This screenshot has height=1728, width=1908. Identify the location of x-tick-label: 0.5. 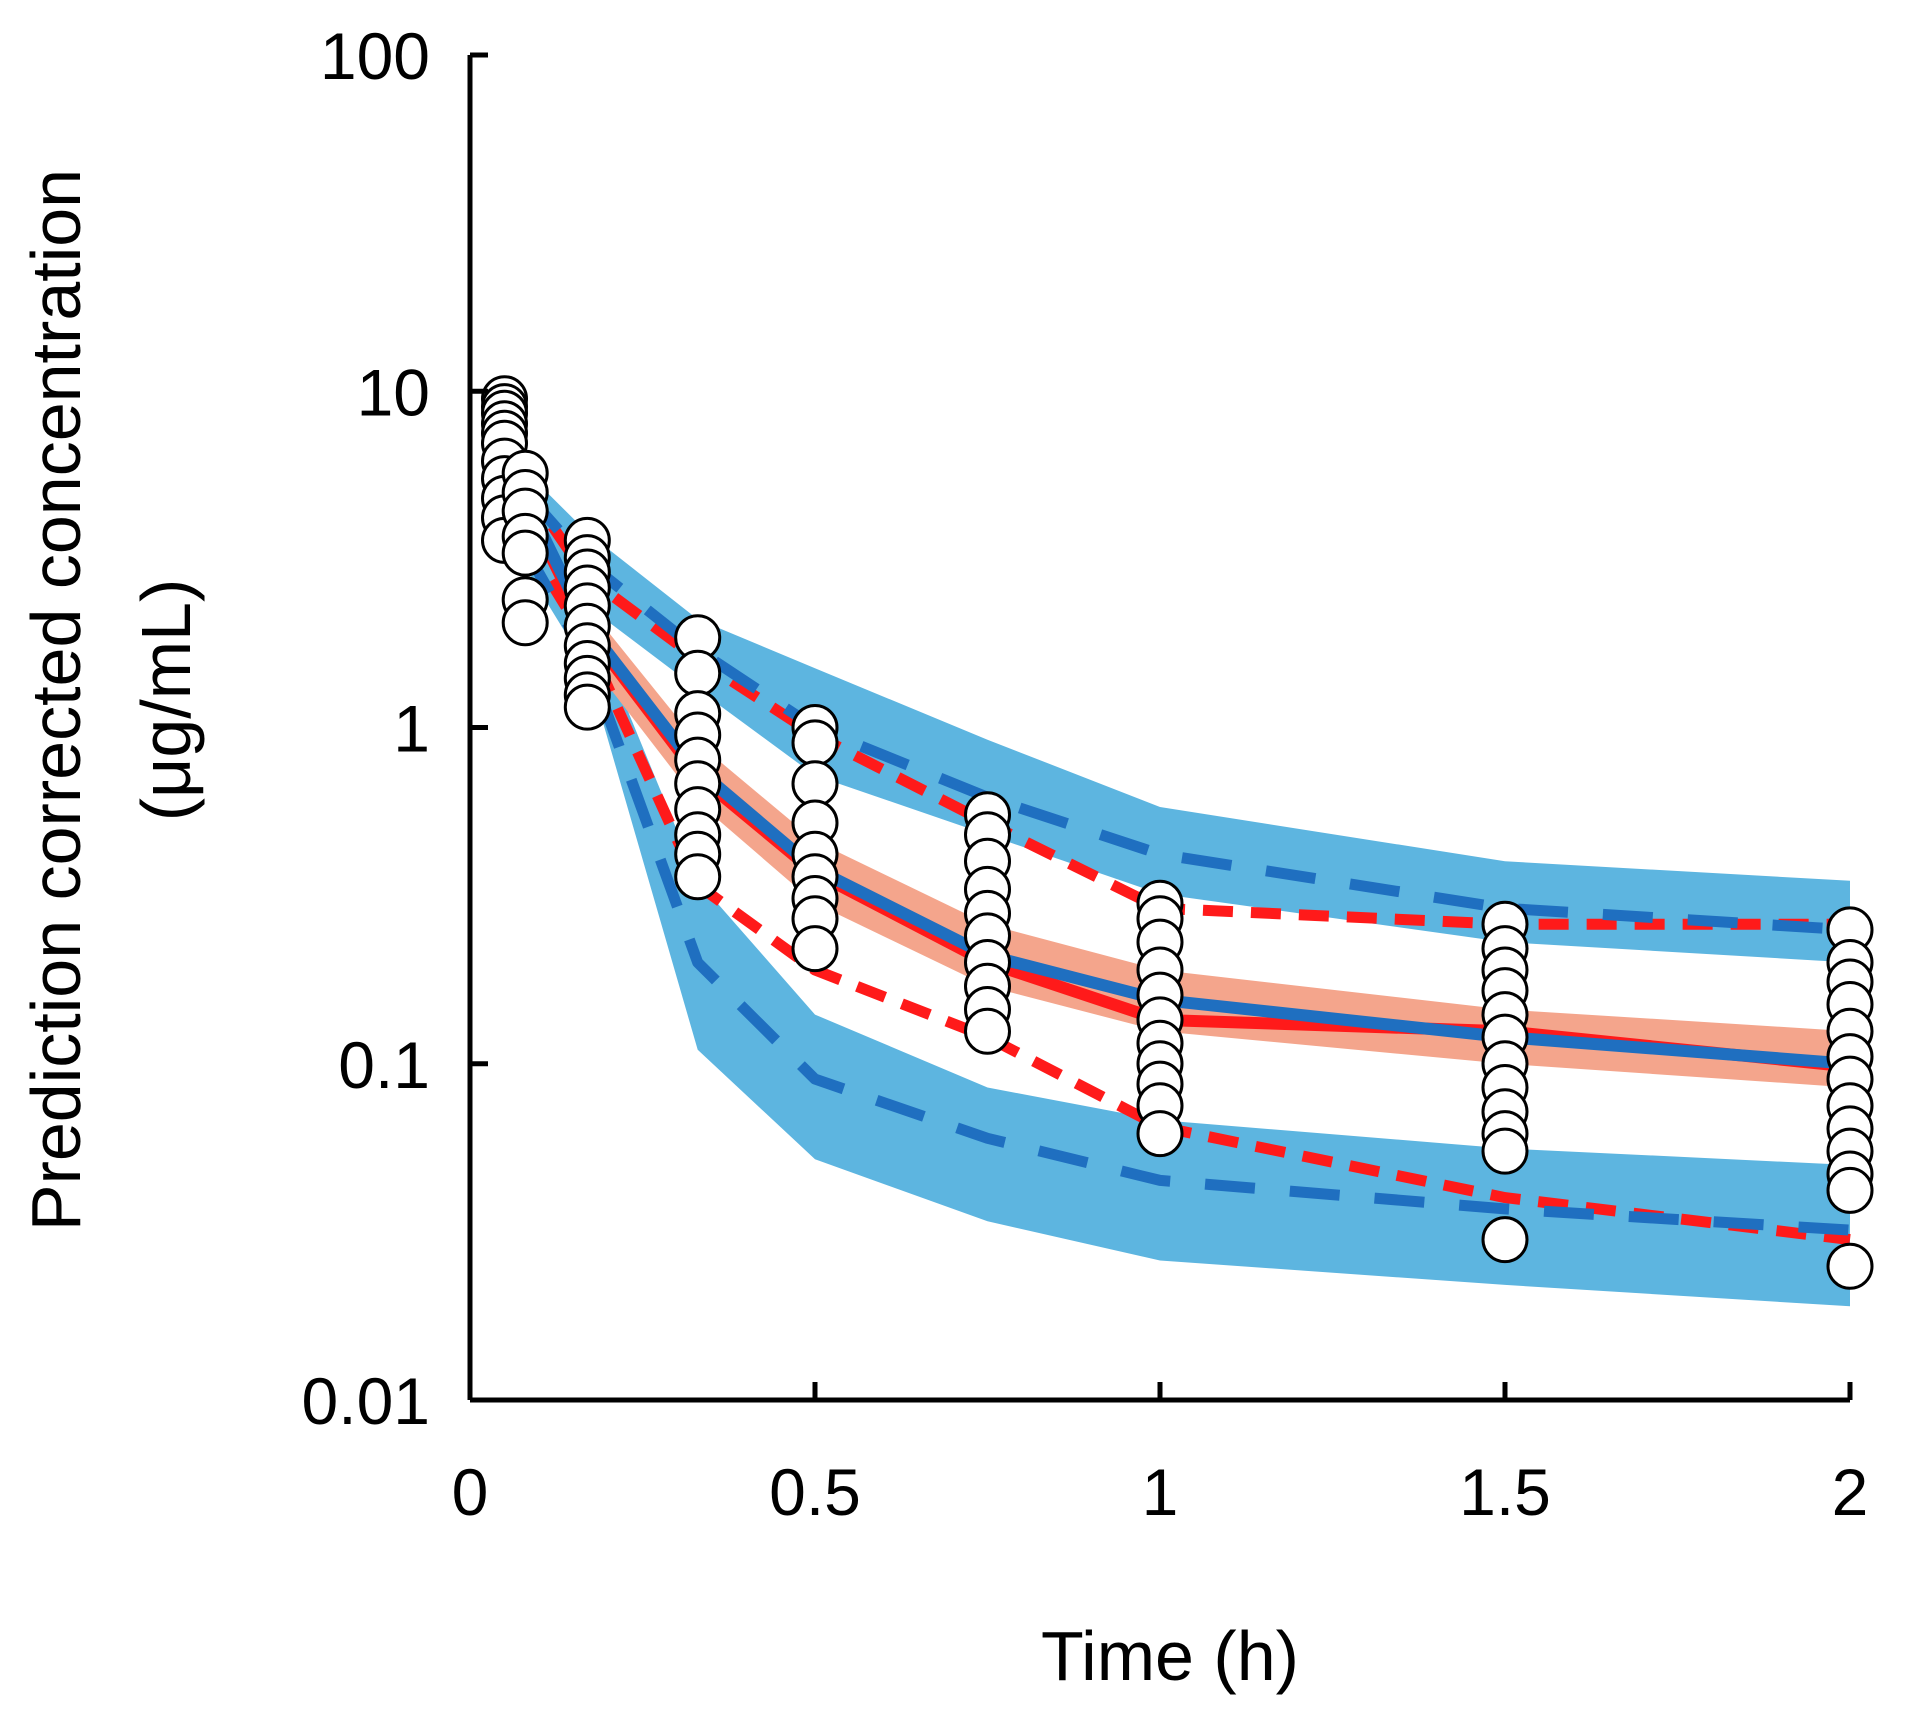
(815, 1492).